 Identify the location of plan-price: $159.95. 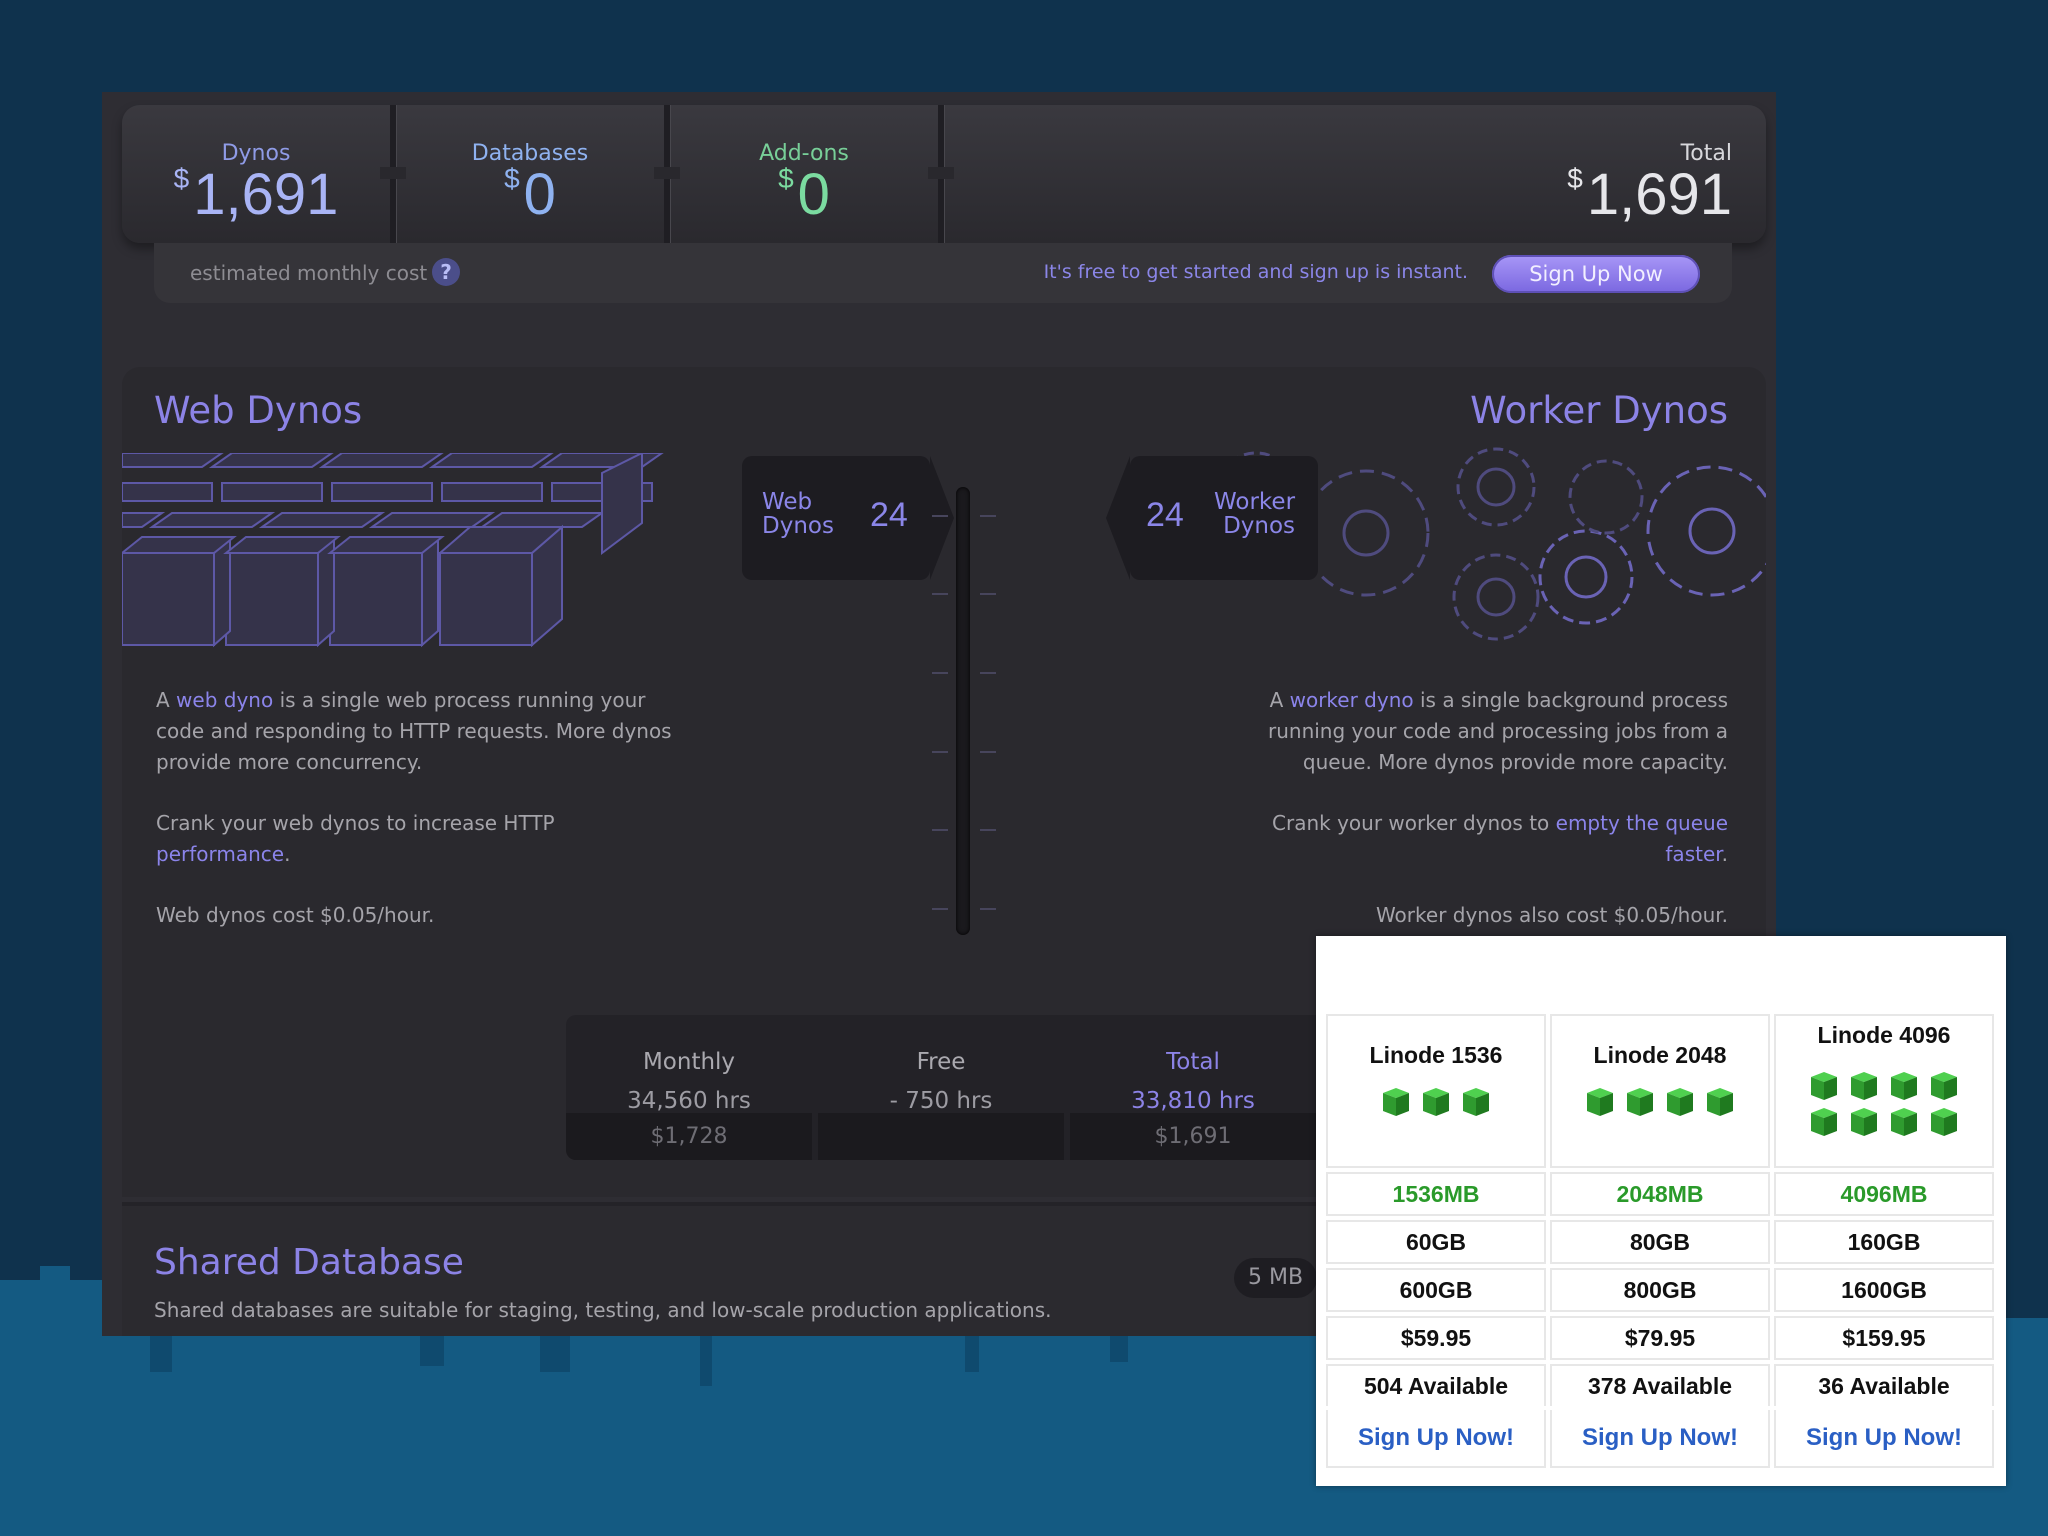
(1884, 1338).